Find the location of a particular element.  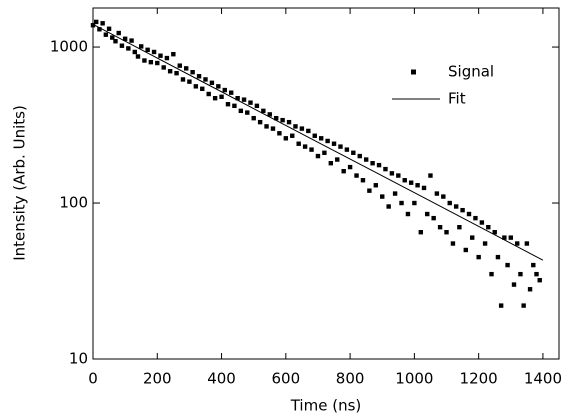

y-tick-label: 100 is located at coordinates (73, 203).